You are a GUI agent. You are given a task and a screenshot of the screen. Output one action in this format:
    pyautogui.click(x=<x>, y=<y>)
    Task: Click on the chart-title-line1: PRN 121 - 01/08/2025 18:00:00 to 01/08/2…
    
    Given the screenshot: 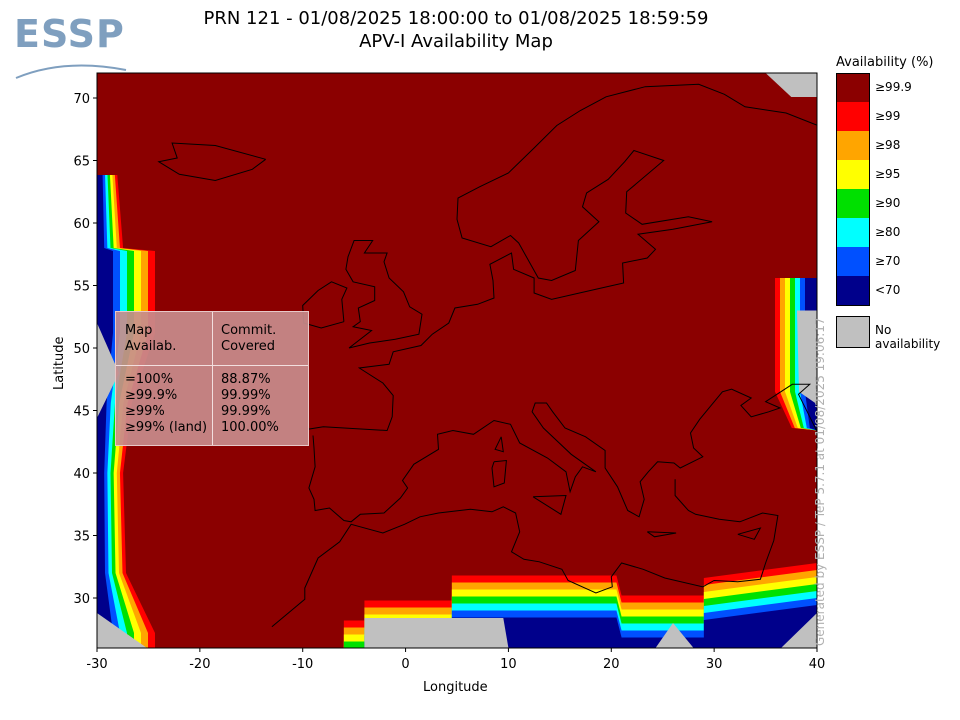 What is the action you would take?
    pyautogui.click(x=456, y=18)
    